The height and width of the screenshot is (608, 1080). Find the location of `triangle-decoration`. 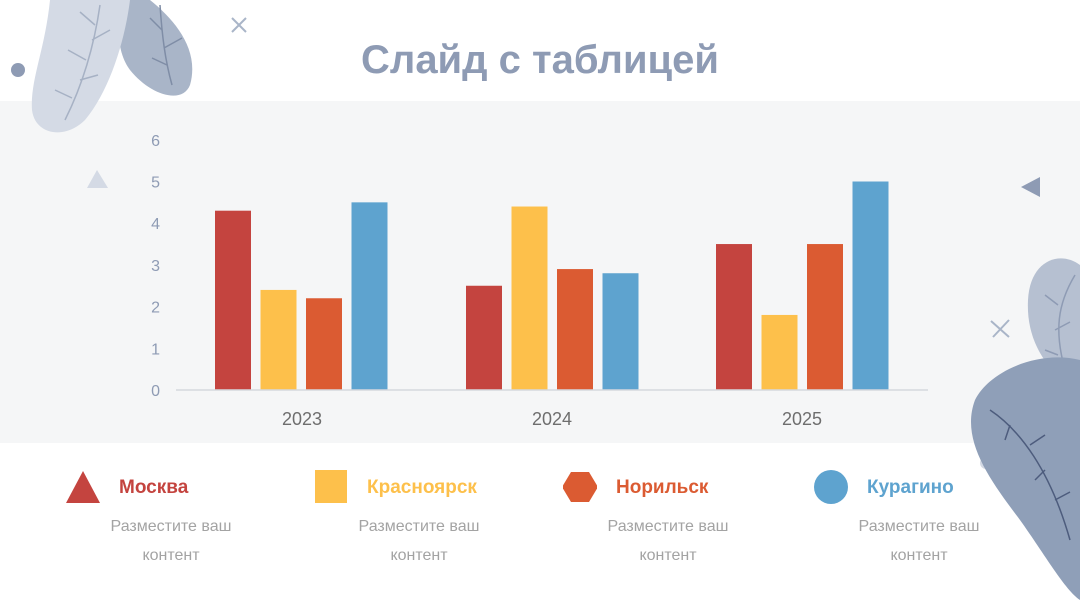

triangle-decoration is located at coordinates (97, 179).